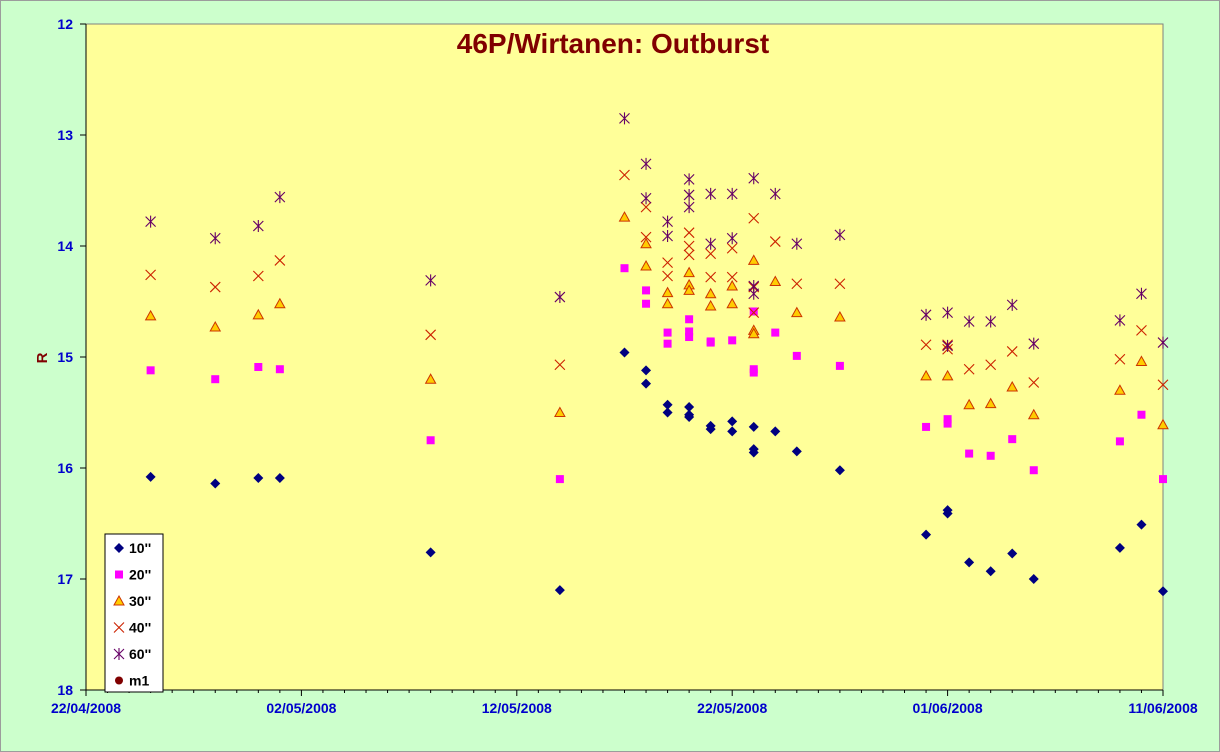 This screenshot has height=752, width=1220. What do you see at coordinates (140, 575) in the screenshot?
I see `legend-label: 20''` at bounding box center [140, 575].